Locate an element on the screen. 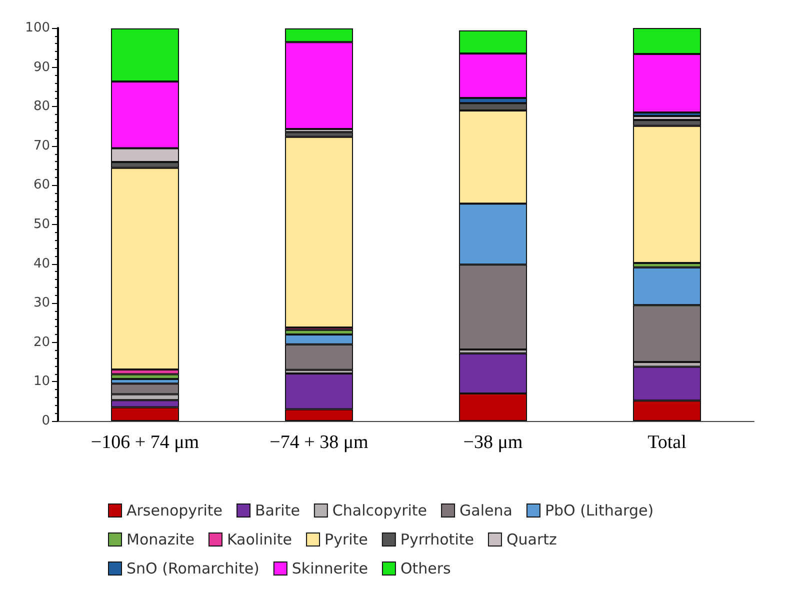 The width and height of the screenshot is (792, 594). y-tick-label: 40 is located at coordinates (41, 264).